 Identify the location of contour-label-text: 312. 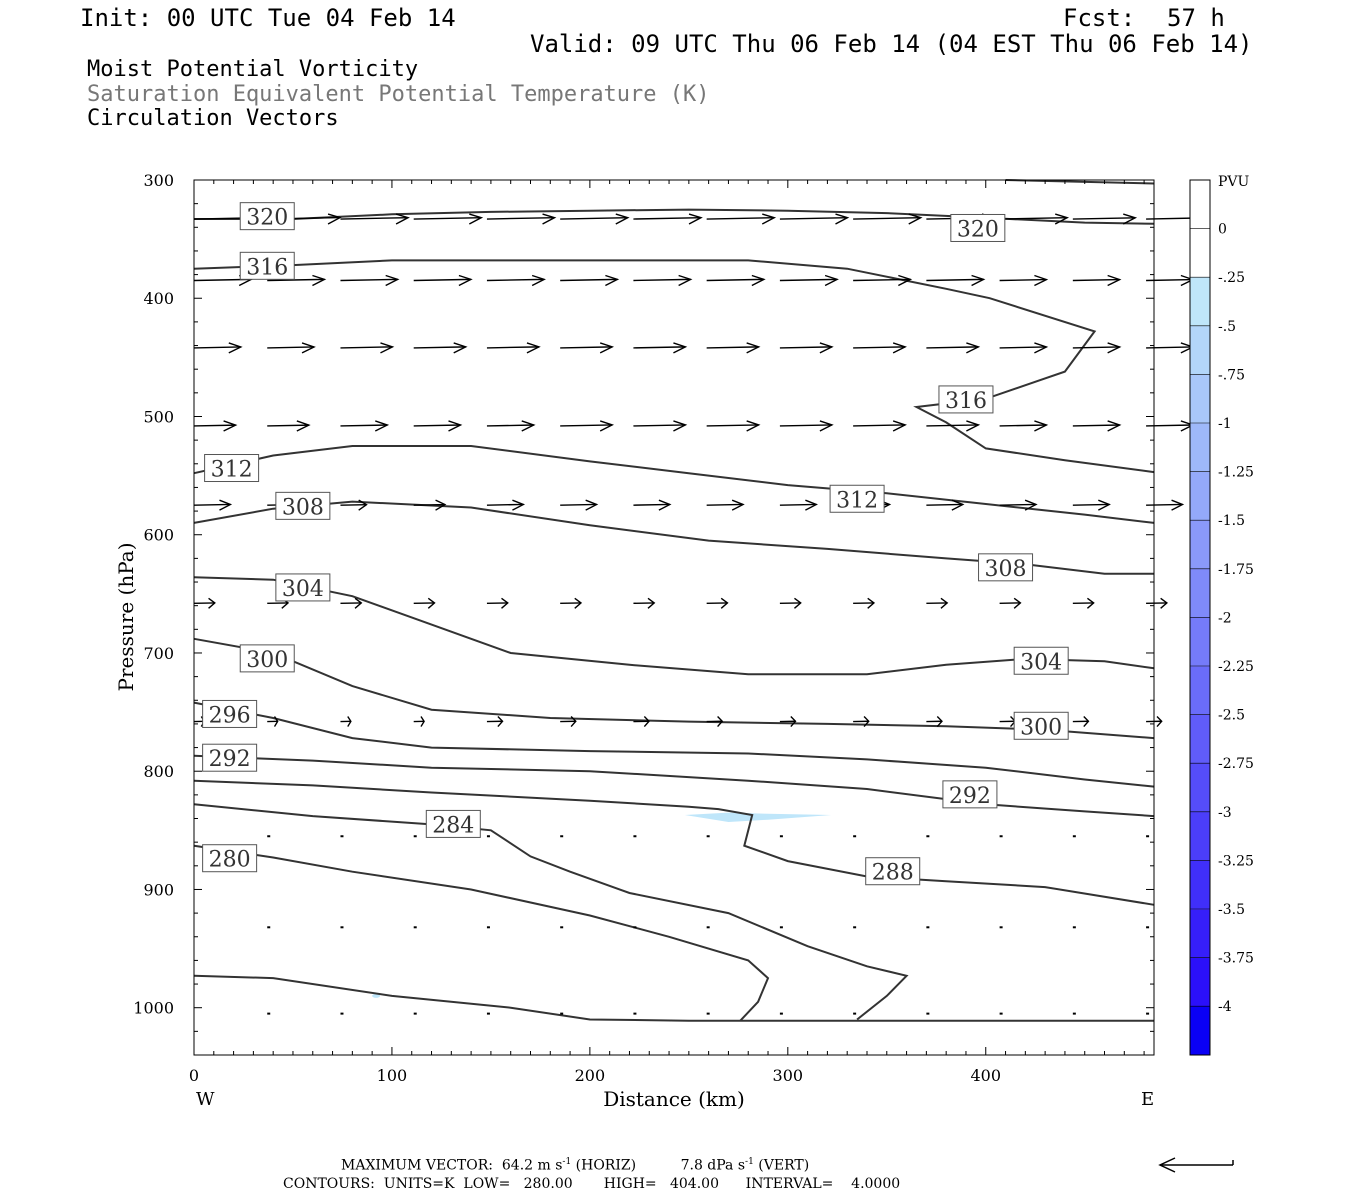
(857, 500).